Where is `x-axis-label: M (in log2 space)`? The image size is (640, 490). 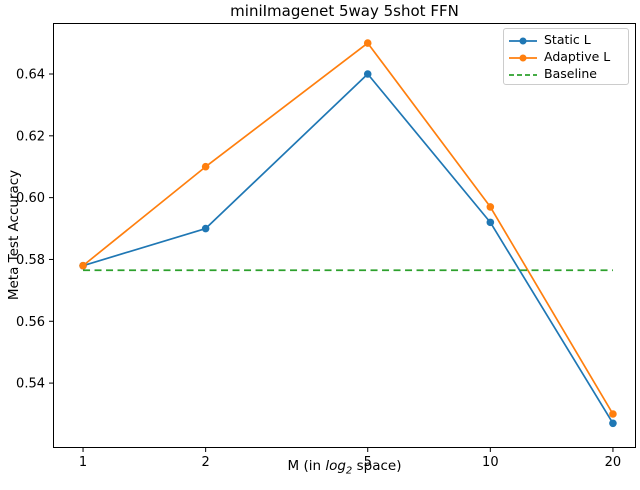 x-axis-label: M (in log2 space) is located at coordinates (344, 467).